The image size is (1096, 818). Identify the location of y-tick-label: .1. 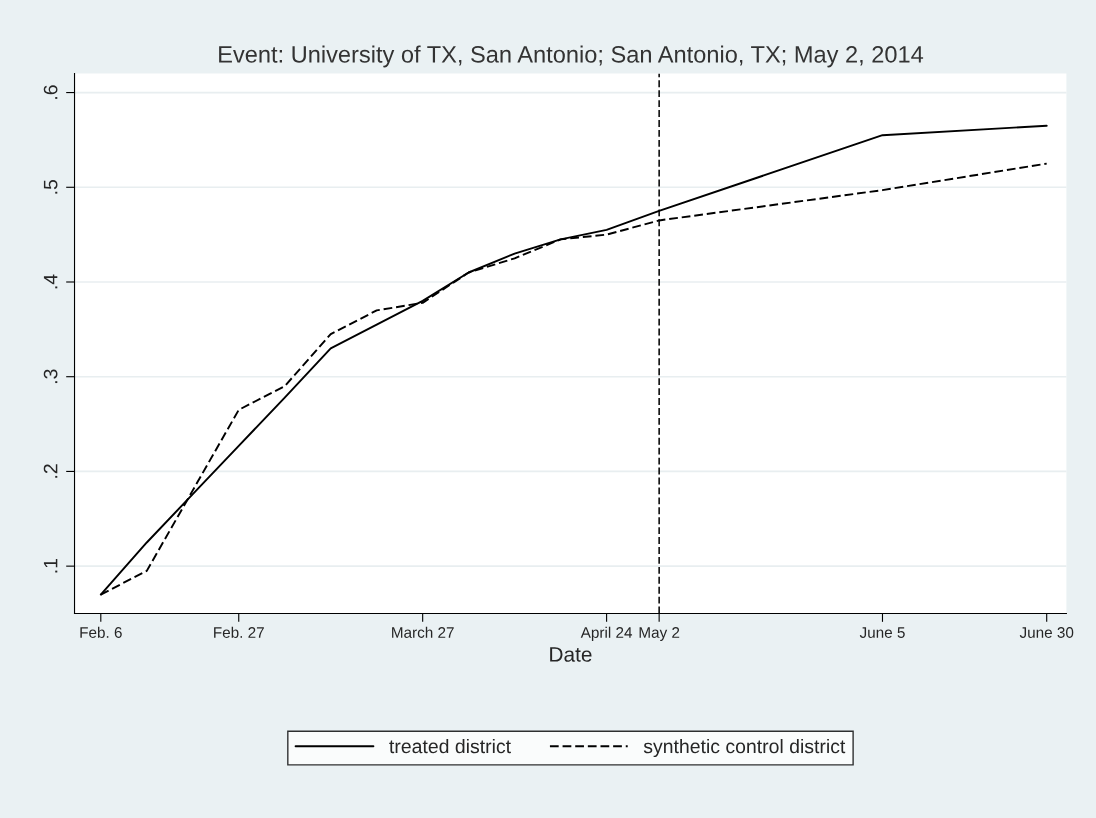
(50, 565).